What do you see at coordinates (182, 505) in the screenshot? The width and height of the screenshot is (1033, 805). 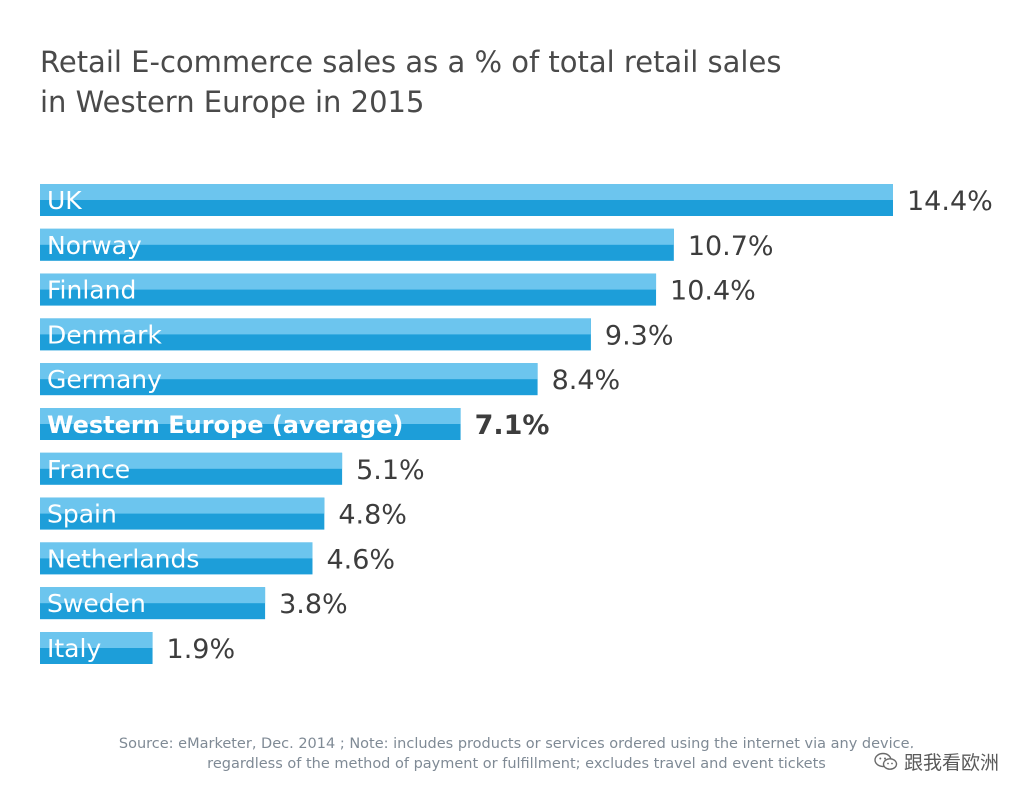 I see `bar-highlight-spain` at bounding box center [182, 505].